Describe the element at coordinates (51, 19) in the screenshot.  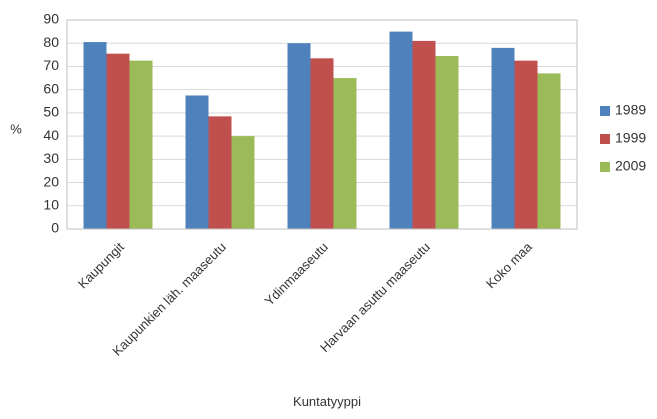
I see `y-tick-label: 90` at that location.